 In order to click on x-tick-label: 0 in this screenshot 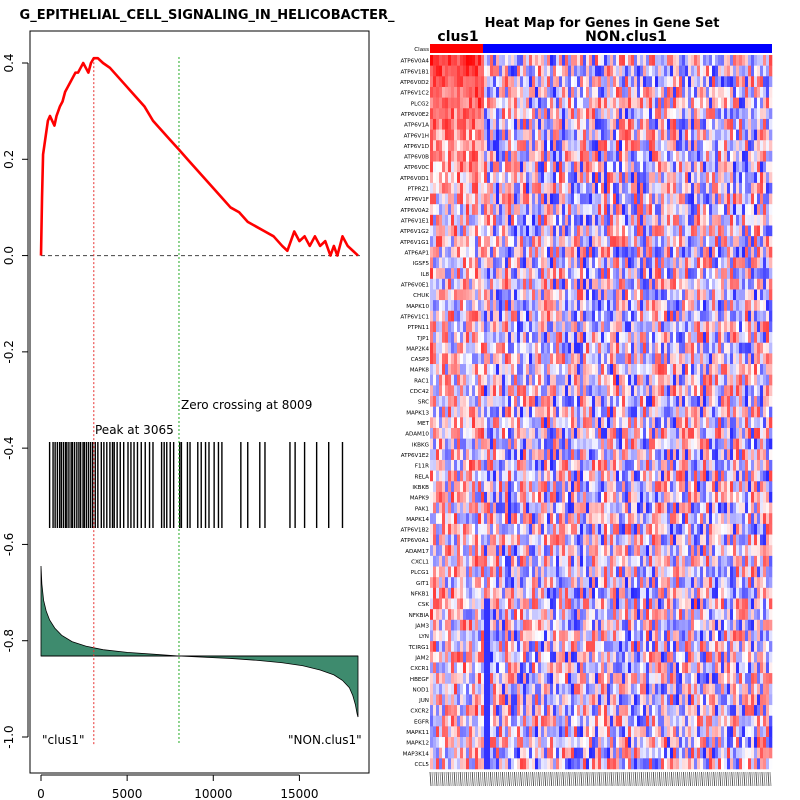, I will do `click(41, 793)`.